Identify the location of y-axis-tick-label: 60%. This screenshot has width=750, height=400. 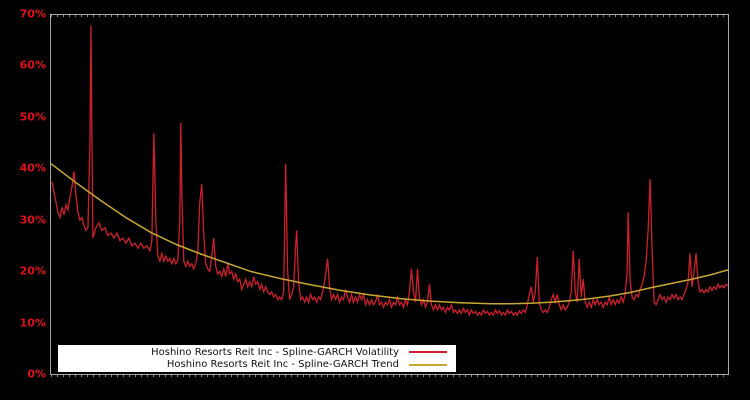
(32, 65).